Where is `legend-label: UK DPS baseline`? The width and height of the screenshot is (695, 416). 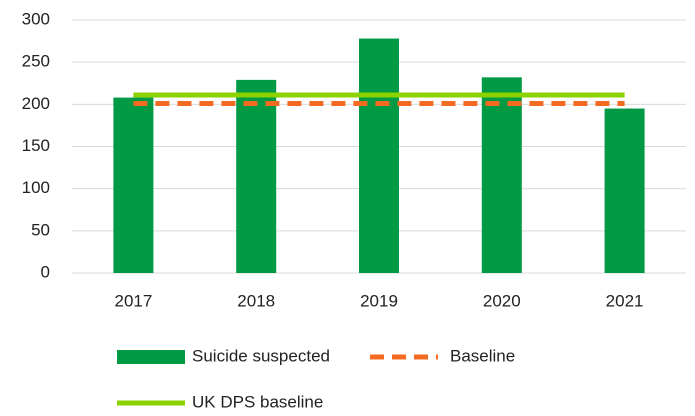
legend-label: UK DPS baseline is located at coordinates (257, 401).